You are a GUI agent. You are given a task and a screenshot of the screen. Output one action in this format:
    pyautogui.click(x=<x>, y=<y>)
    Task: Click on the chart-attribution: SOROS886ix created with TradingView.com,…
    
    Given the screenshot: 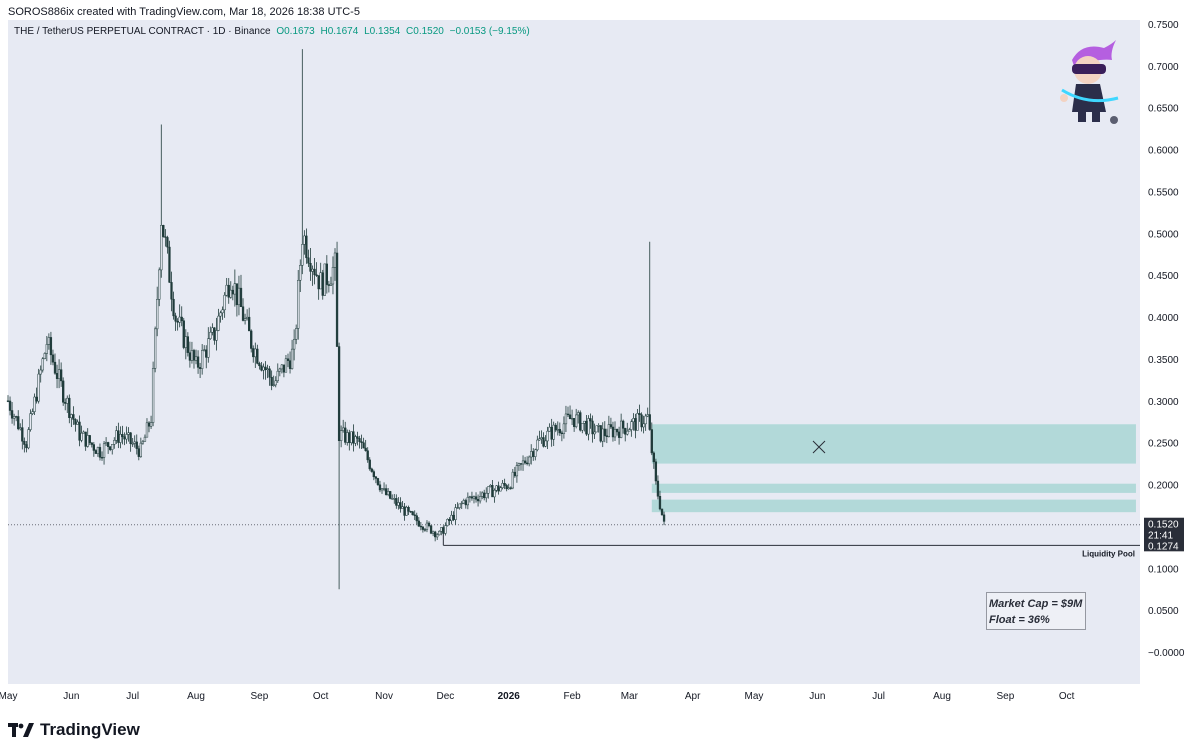 What is the action you would take?
    pyautogui.click(x=184, y=12)
    